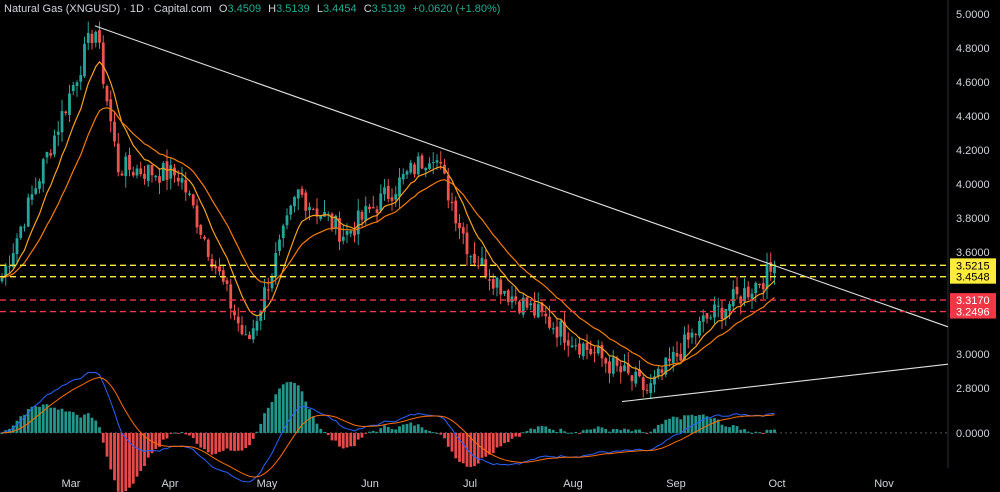 The image size is (1000, 492). I want to click on high-label: H, so click(272, 9).